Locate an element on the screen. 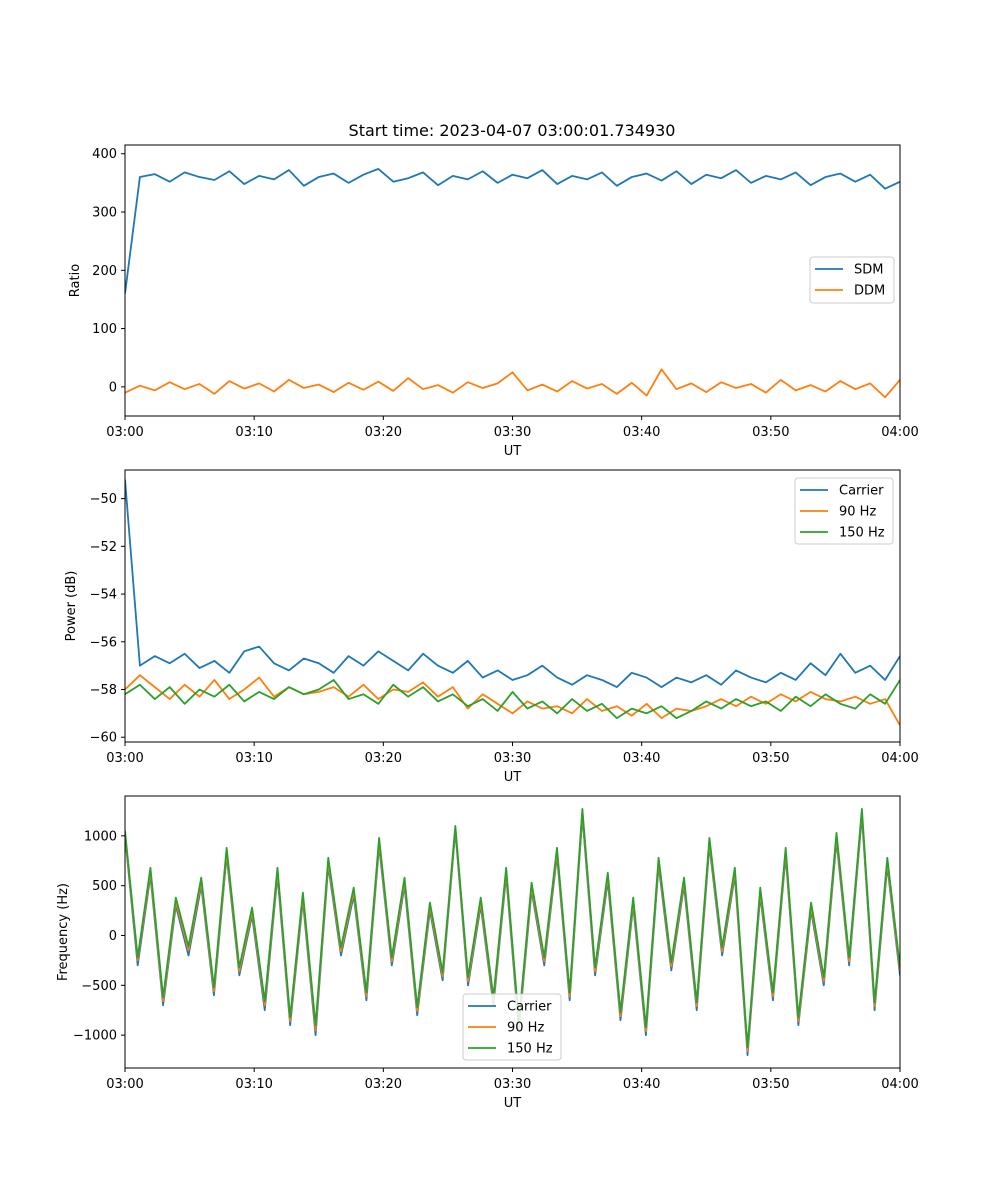 The width and height of the screenshot is (1000, 1200). y-tick-label: −1000 is located at coordinates (95, 1036).